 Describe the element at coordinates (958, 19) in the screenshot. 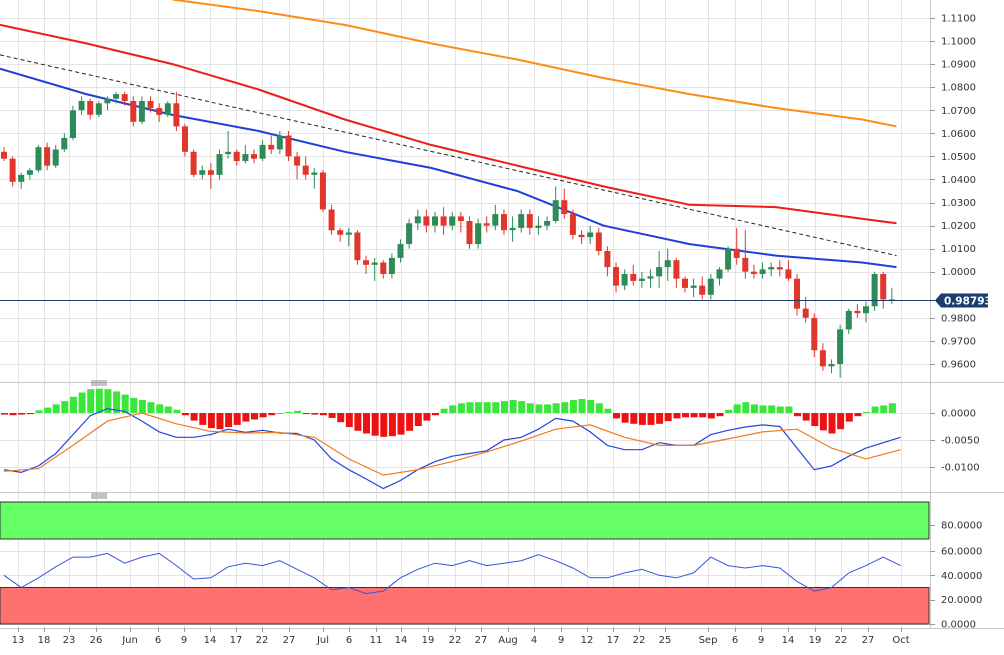

I see `y-tick-label: 1.1100` at that location.